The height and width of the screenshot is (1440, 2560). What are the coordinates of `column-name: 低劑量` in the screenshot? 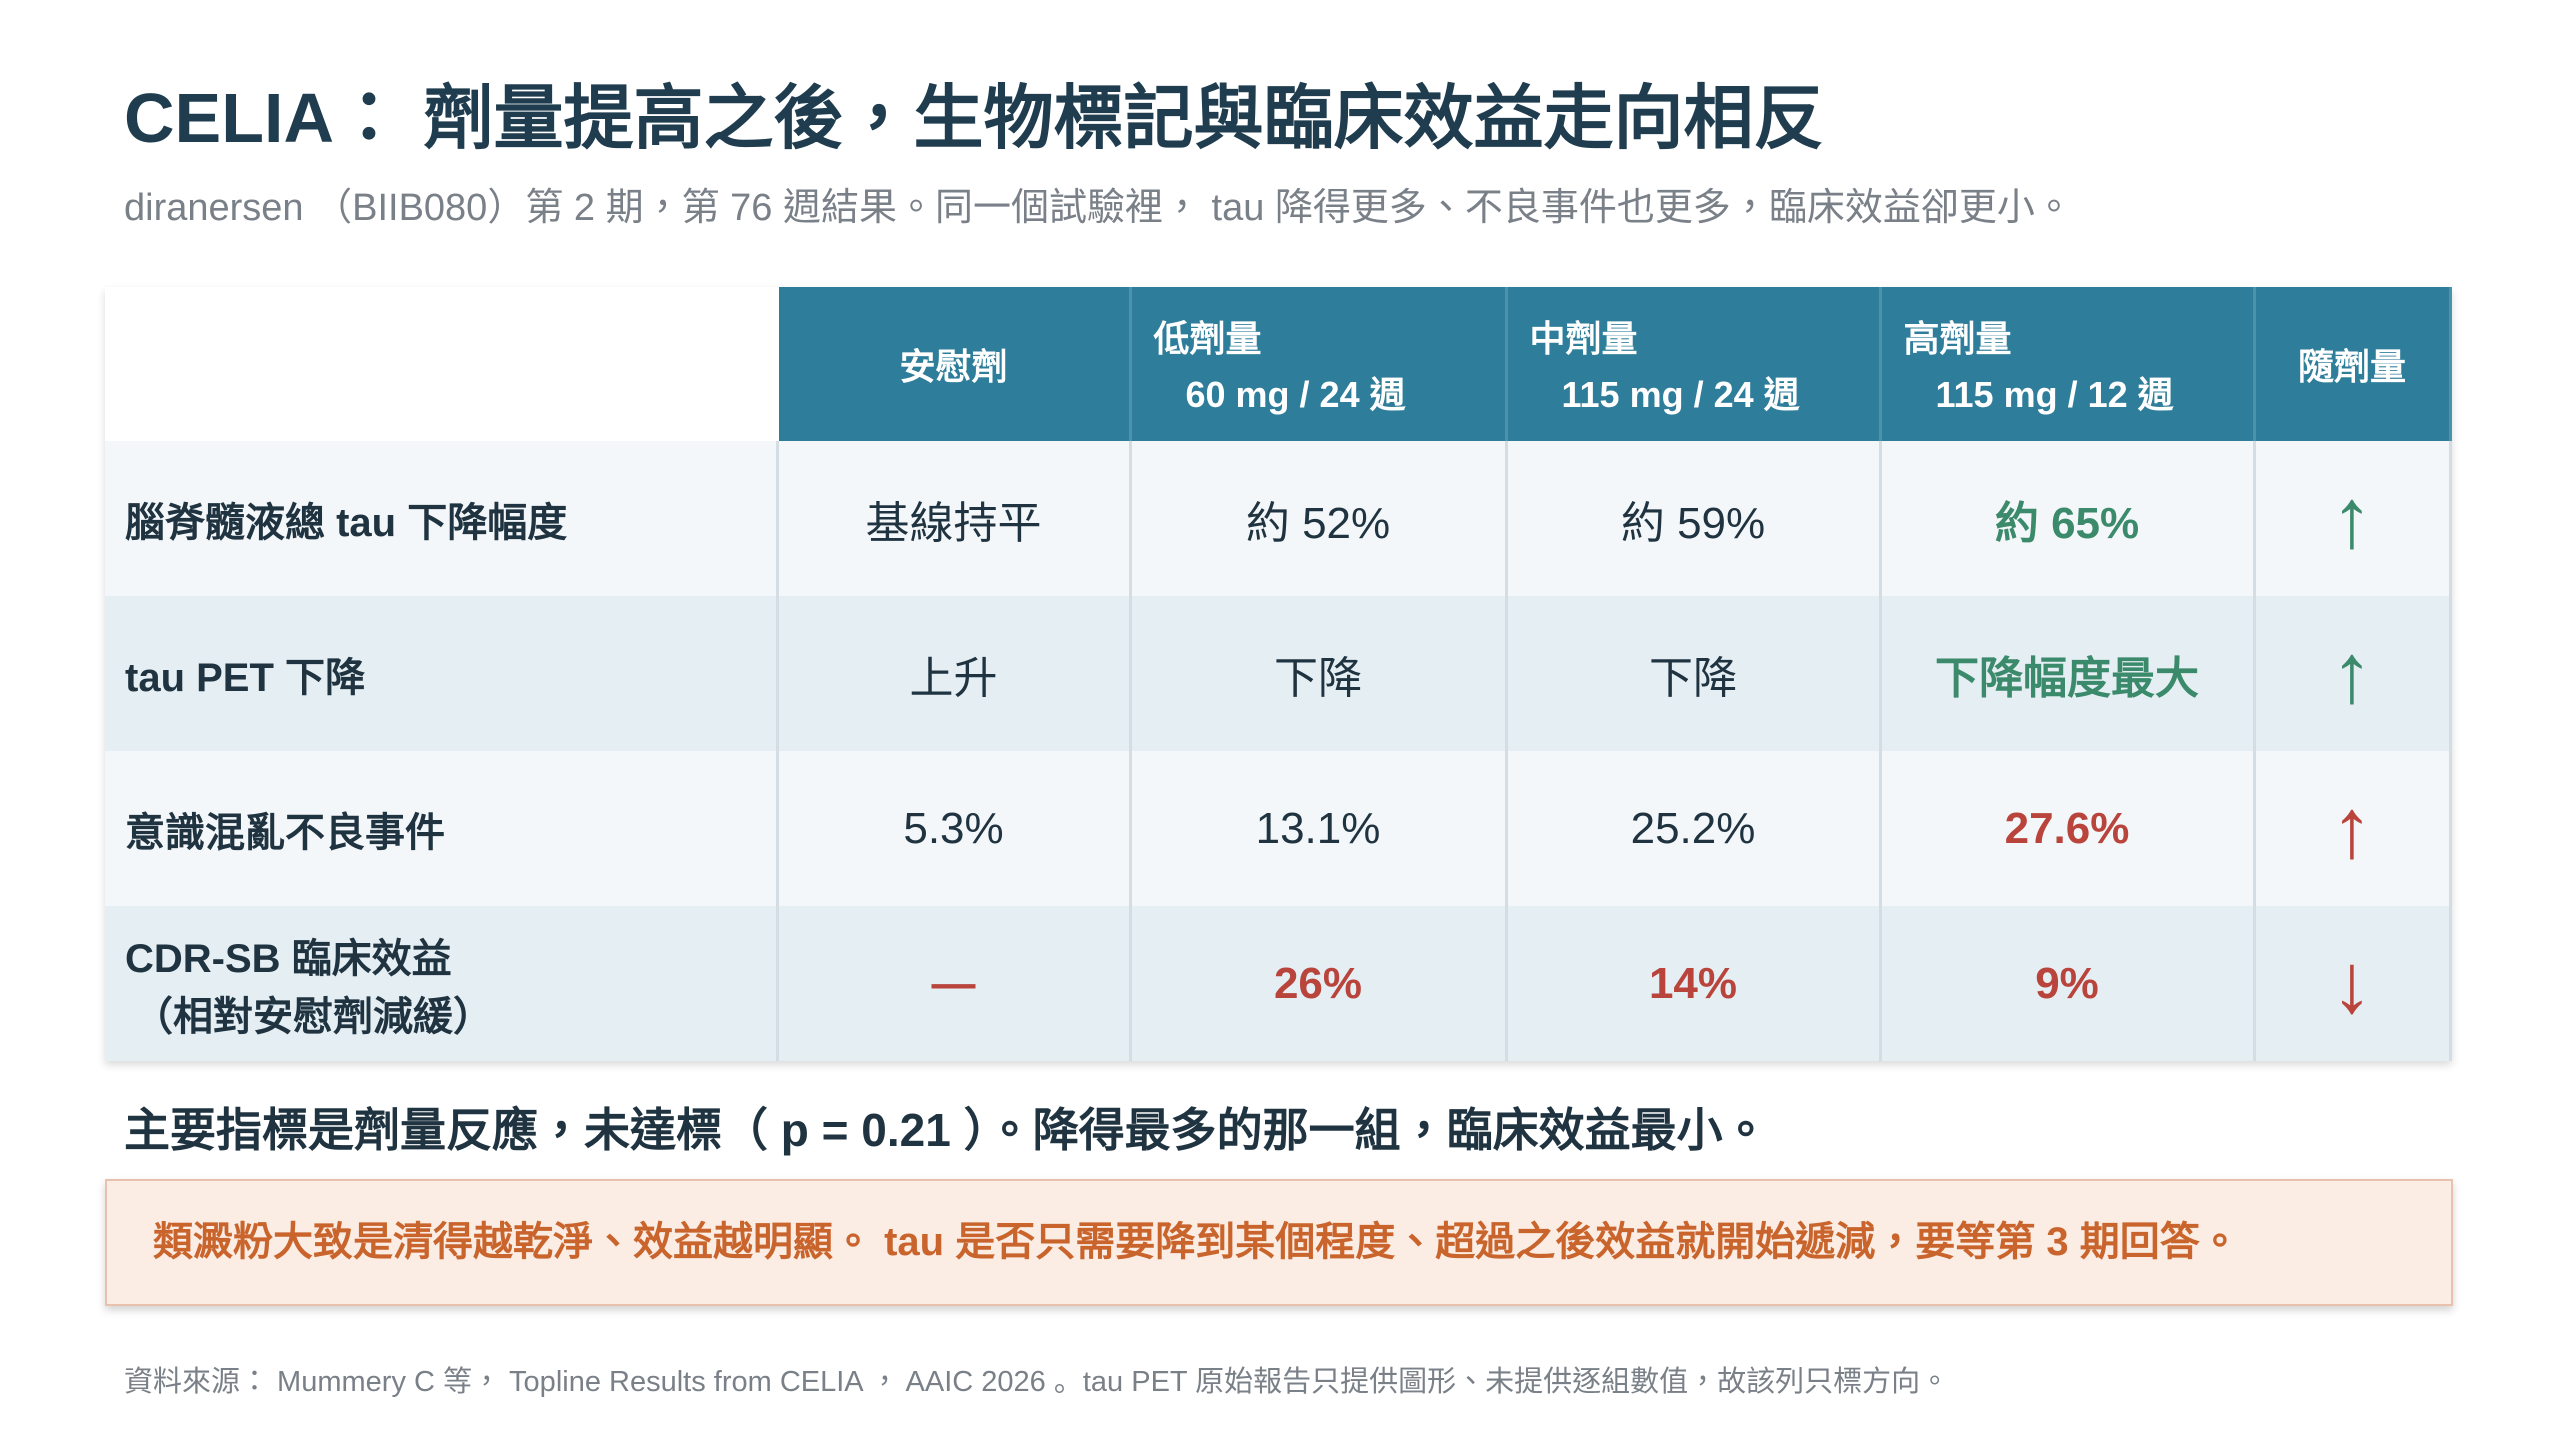 It's located at (1207, 338).